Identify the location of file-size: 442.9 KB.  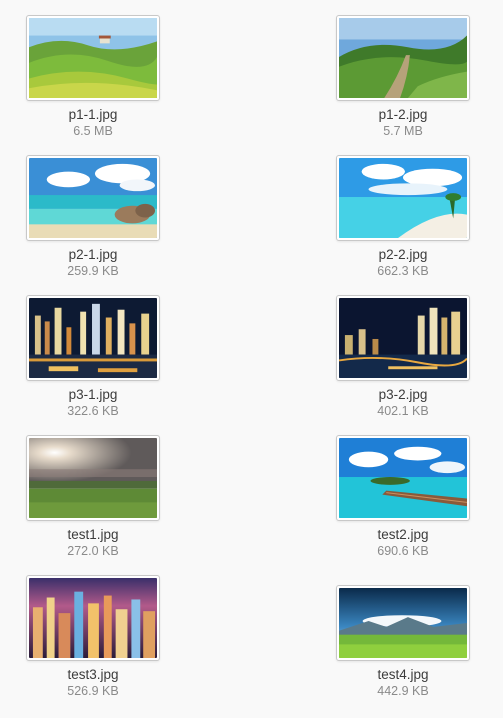
(403, 691).